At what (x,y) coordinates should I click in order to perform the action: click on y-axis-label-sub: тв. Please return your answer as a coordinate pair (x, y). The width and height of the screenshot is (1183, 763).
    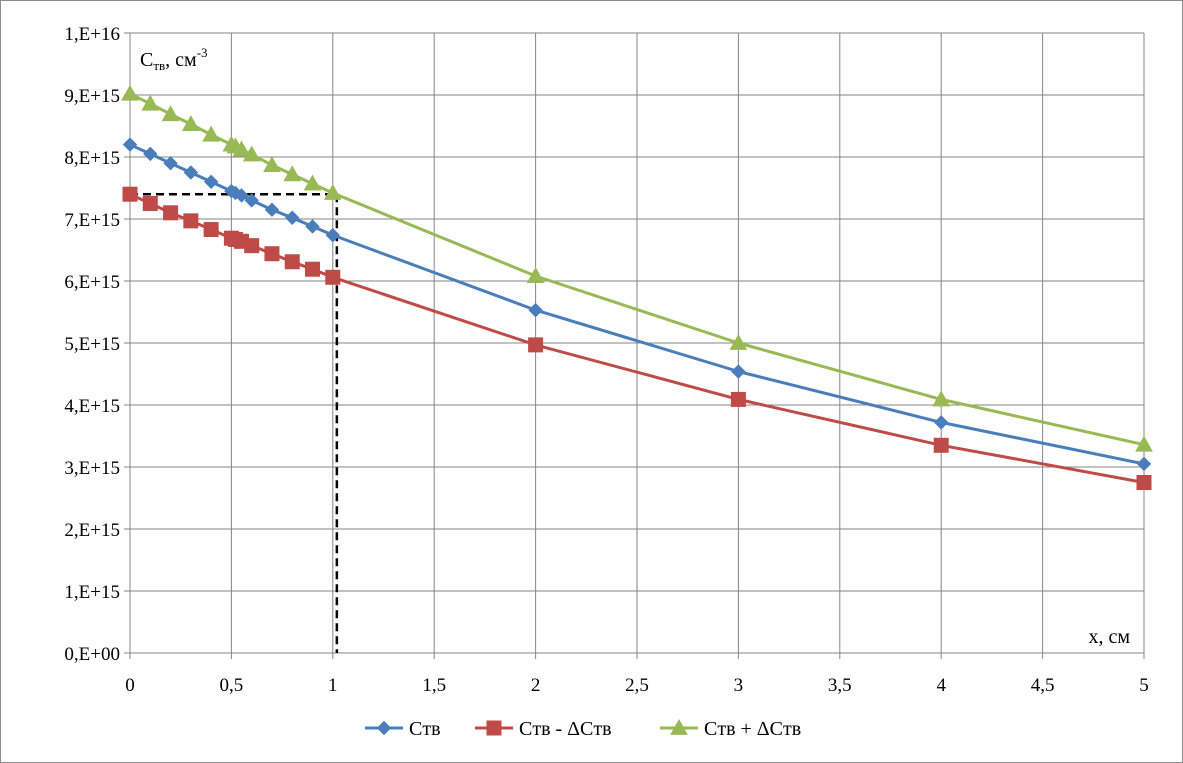
    Looking at the image, I should click on (159, 65).